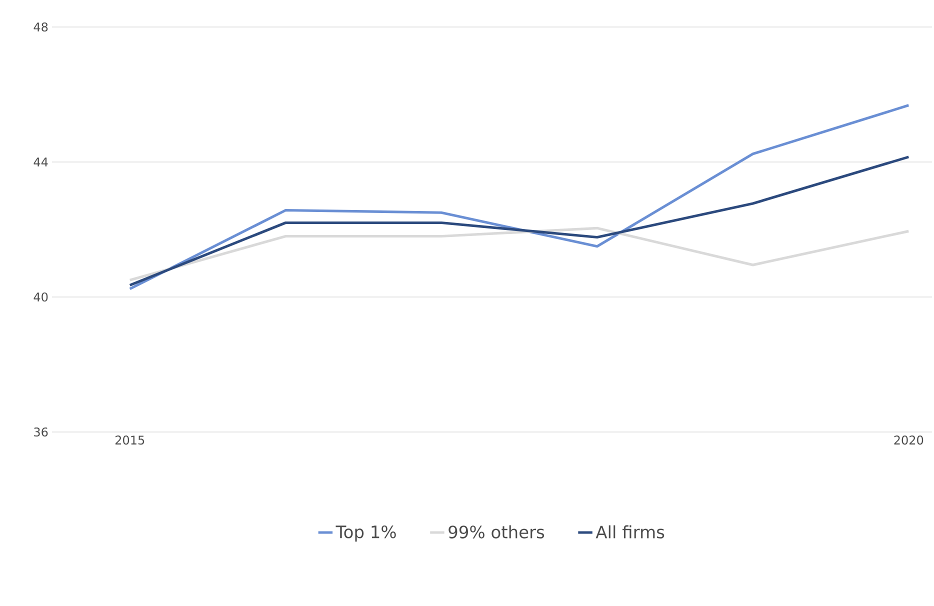 The width and height of the screenshot is (934, 606). What do you see at coordinates (41, 432) in the screenshot?
I see `y-tick-label: 36` at bounding box center [41, 432].